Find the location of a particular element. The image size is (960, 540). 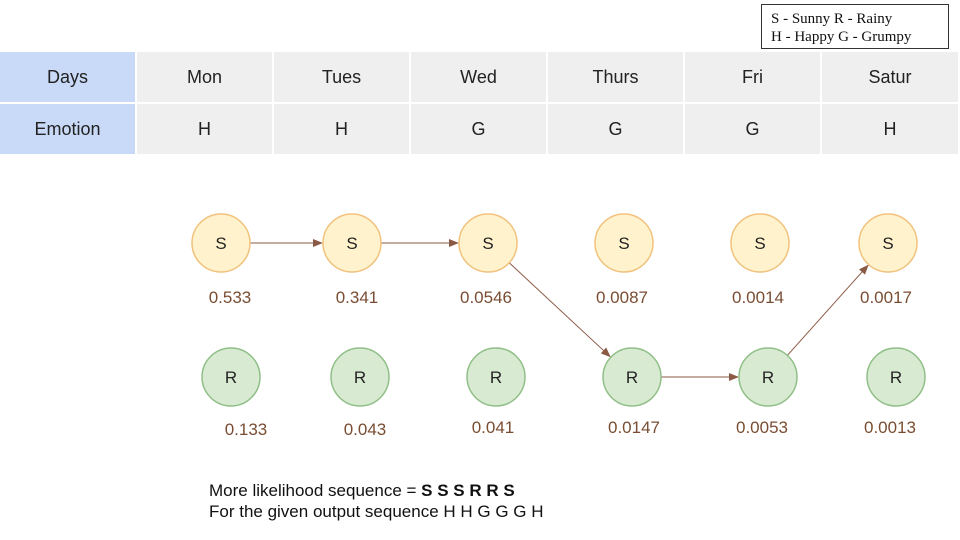

day-cell: Wed is located at coordinates (478, 77).